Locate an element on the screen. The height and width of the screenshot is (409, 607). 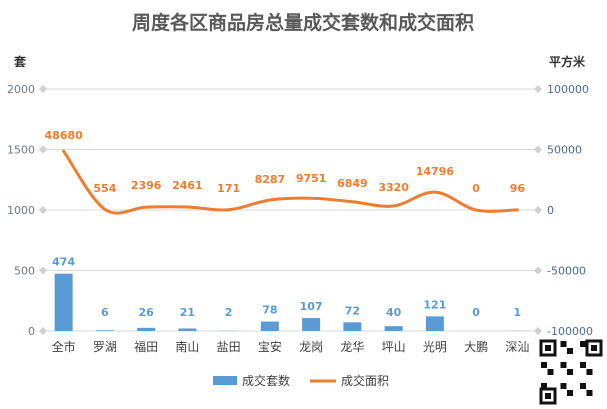
category-label: 全市 is located at coordinates (64, 346).